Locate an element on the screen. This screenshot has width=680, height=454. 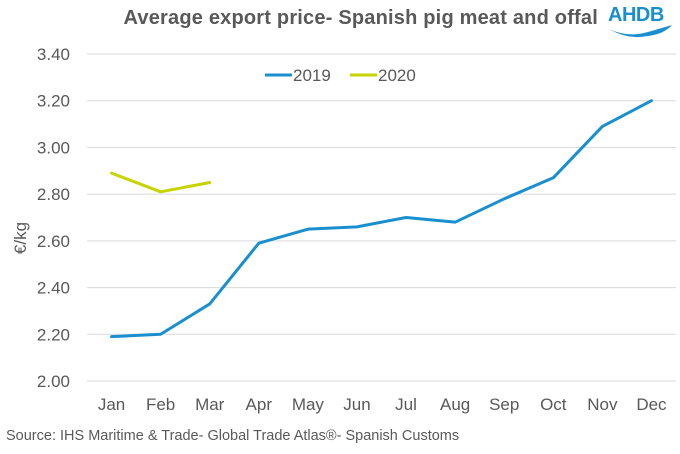
x-tick-label: Sep is located at coordinates (504, 404).